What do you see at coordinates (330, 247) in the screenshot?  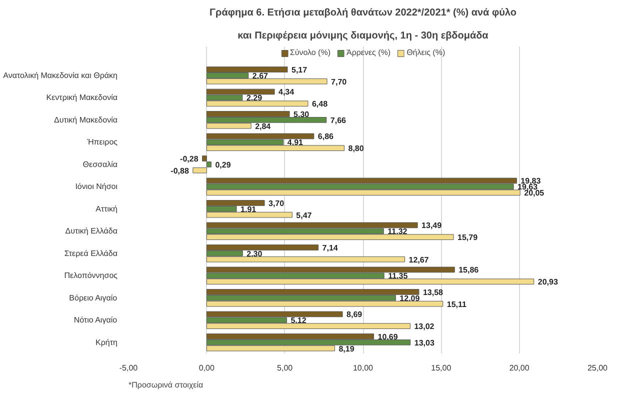 I see `data-label: 7,14` at bounding box center [330, 247].